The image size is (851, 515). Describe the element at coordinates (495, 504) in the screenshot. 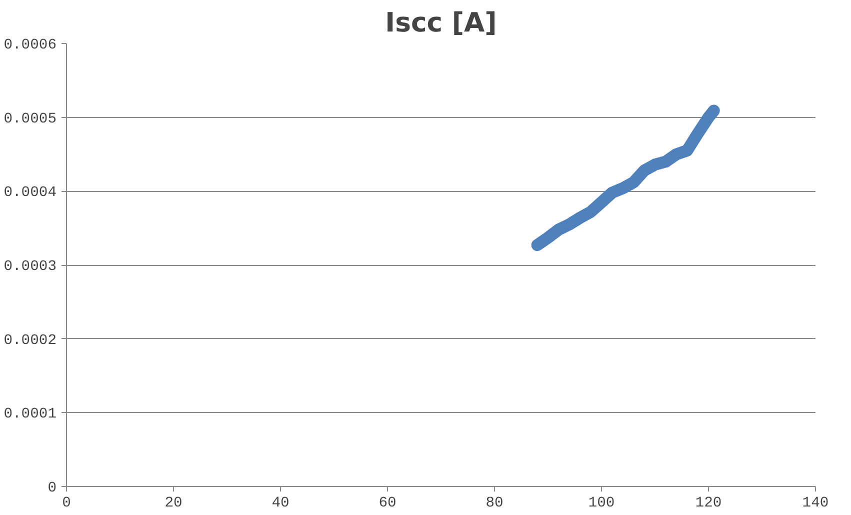

I see `x-tick-label: 80` at that location.